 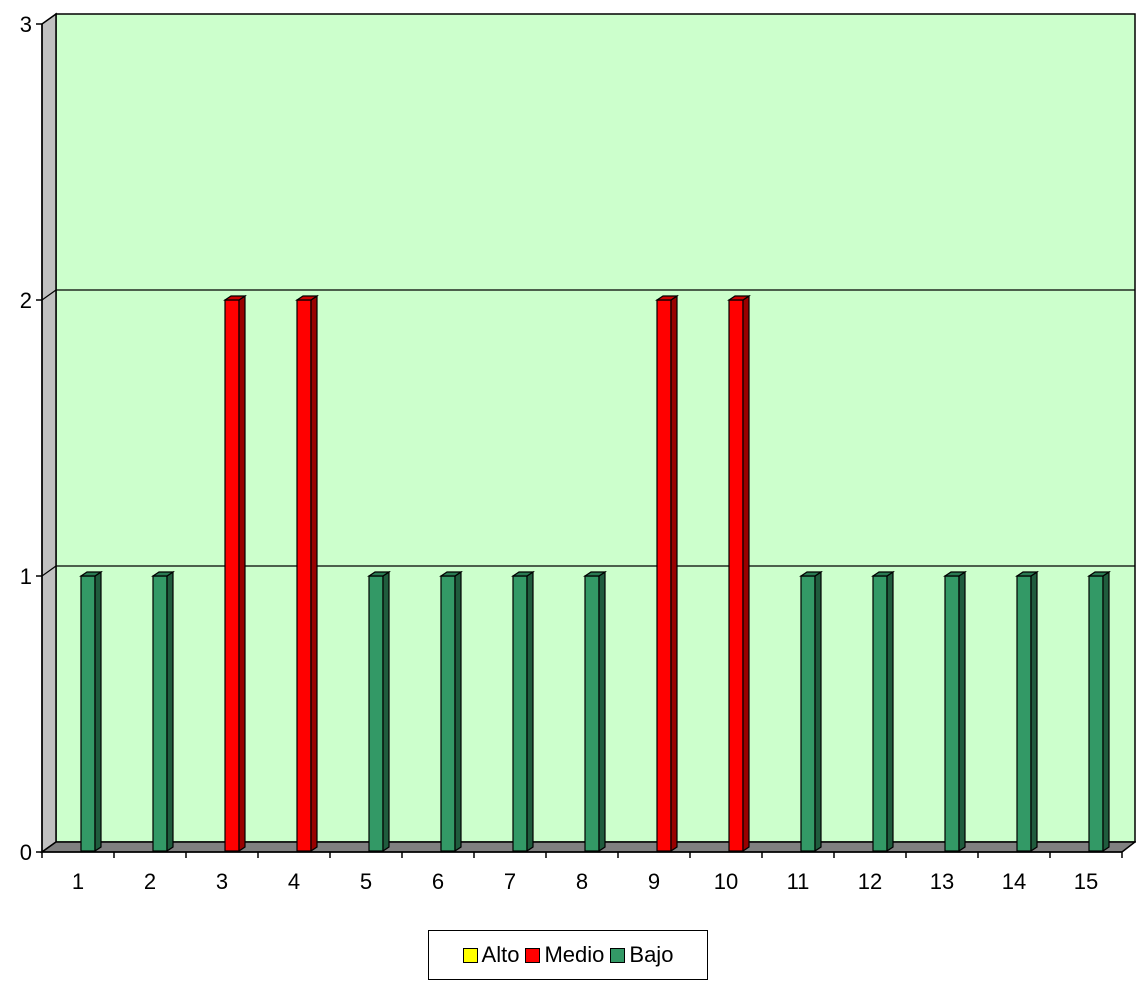 I want to click on y-tick-label: 3, so click(x=26, y=24).